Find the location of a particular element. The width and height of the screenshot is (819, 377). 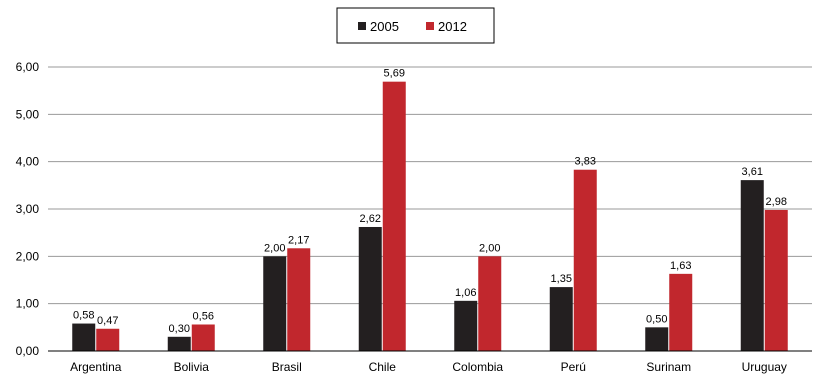

x-tick-label: Brasil is located at coordinates (287, 367).